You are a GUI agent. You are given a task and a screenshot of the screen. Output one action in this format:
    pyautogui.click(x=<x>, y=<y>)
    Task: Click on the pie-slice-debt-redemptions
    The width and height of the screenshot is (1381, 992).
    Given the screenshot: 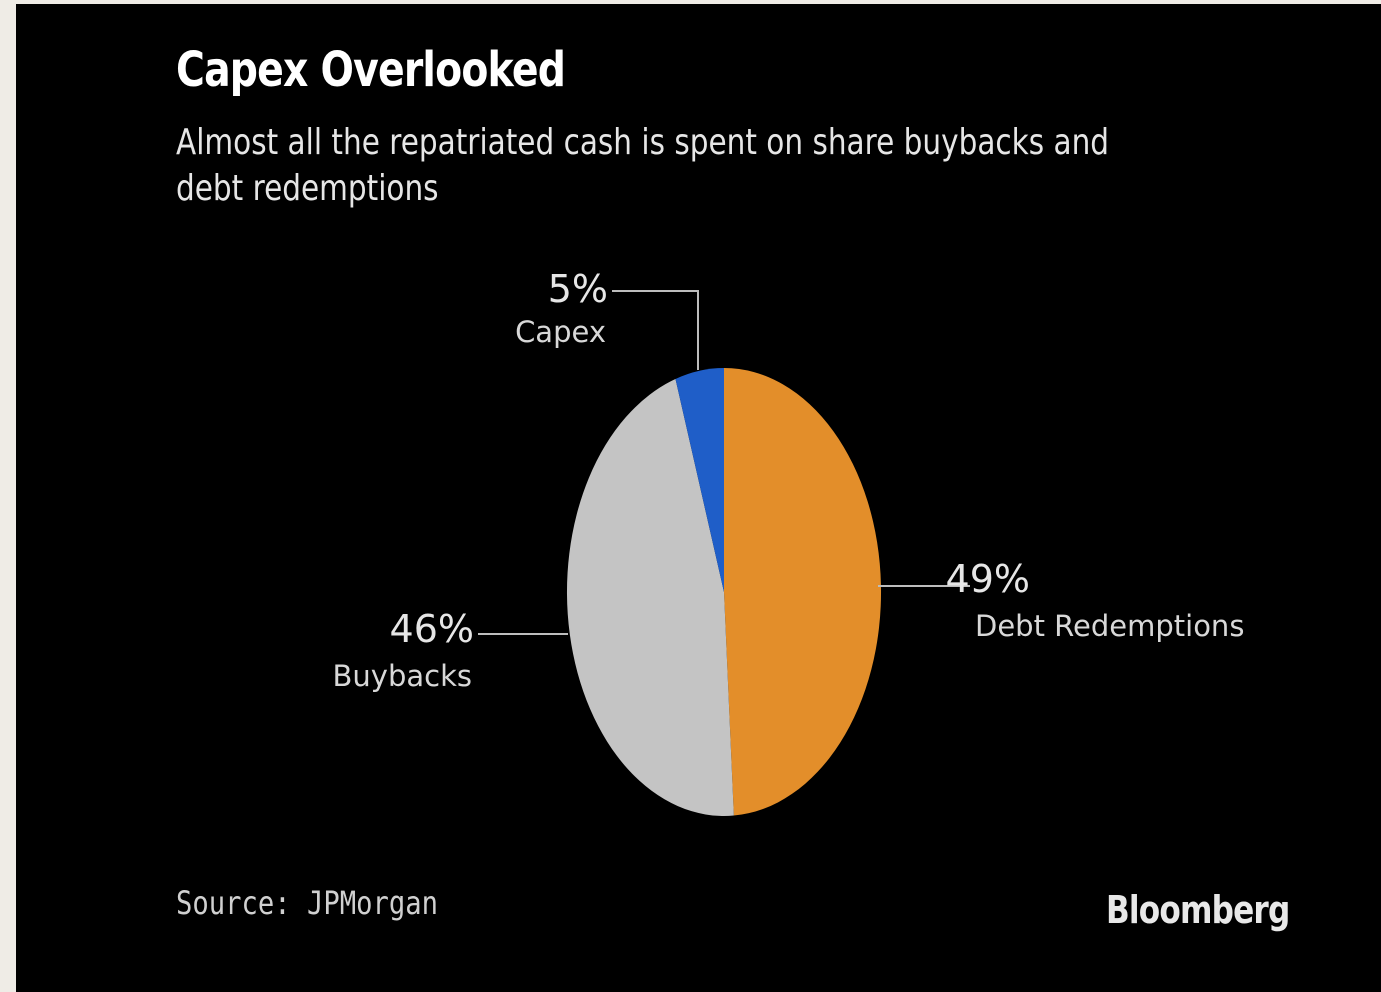 What is the action you would take?
    pyautogui.click(x=803, y=592)
    